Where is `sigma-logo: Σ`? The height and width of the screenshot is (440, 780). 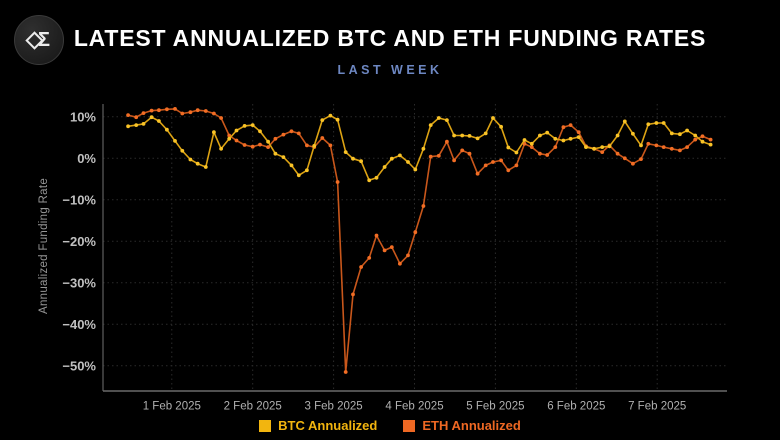
sigma-logo: Σ is located at coordinates (39, 40).